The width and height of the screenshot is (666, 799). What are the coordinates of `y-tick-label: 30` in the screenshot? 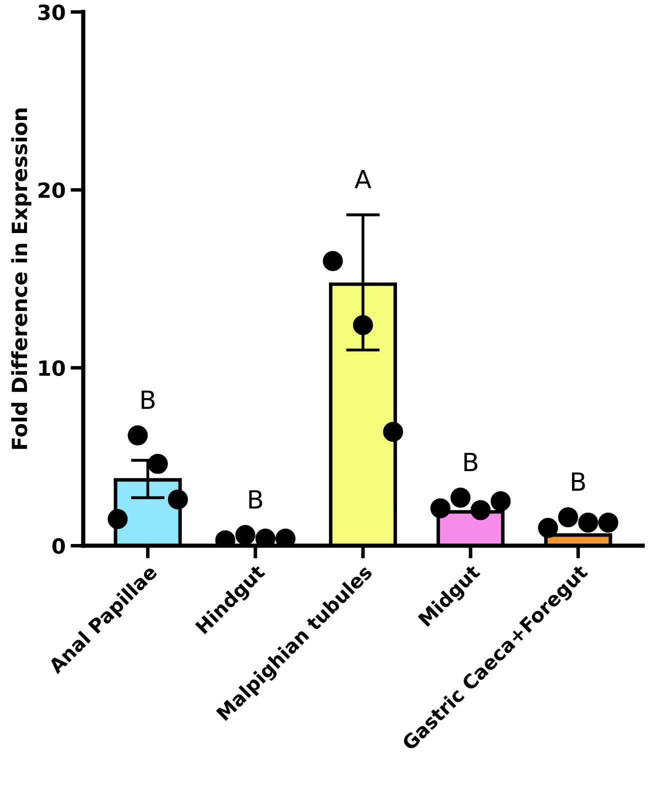 It's located at (51, 12).